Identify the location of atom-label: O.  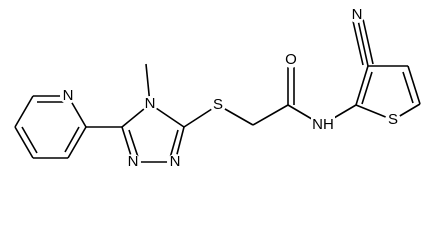
(291, 59).